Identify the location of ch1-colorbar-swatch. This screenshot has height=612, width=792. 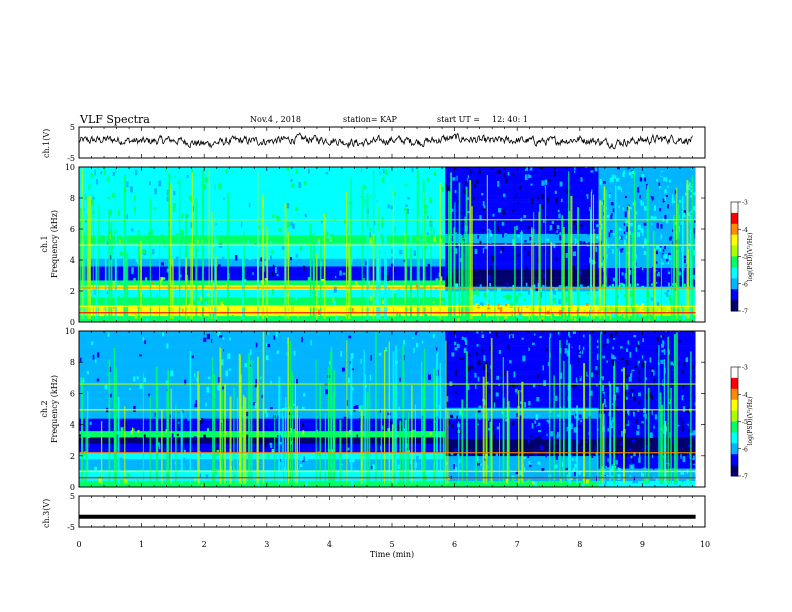
(734, 208).